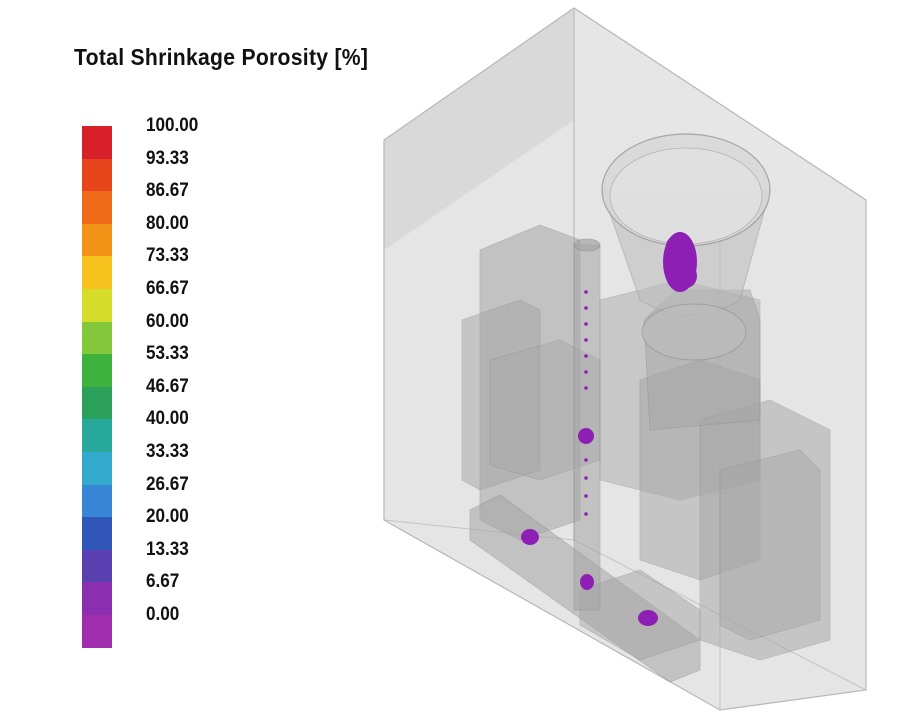 The width and height of the screenshot is (904, 724). I want to click on legend-label: 20.00, so click(167, 517).